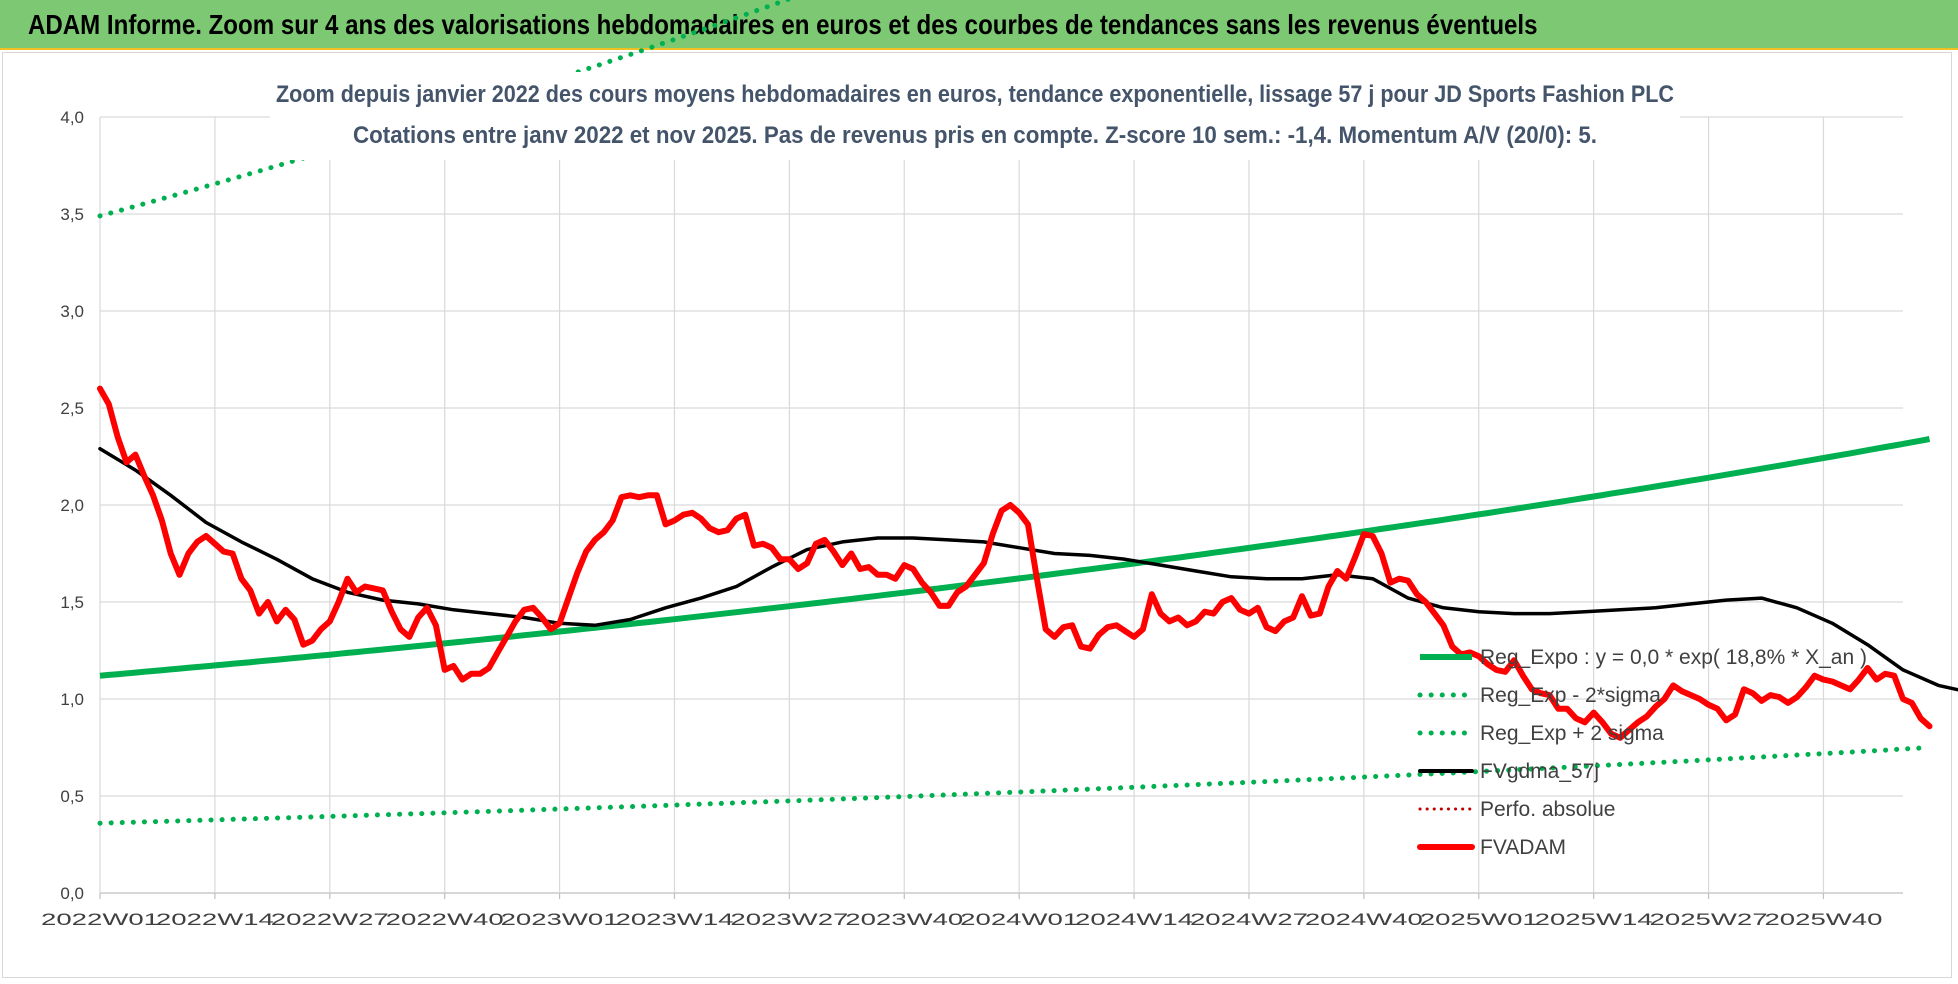  I want to click on legend-label: FVgdma_57j, so click(1539, 771).